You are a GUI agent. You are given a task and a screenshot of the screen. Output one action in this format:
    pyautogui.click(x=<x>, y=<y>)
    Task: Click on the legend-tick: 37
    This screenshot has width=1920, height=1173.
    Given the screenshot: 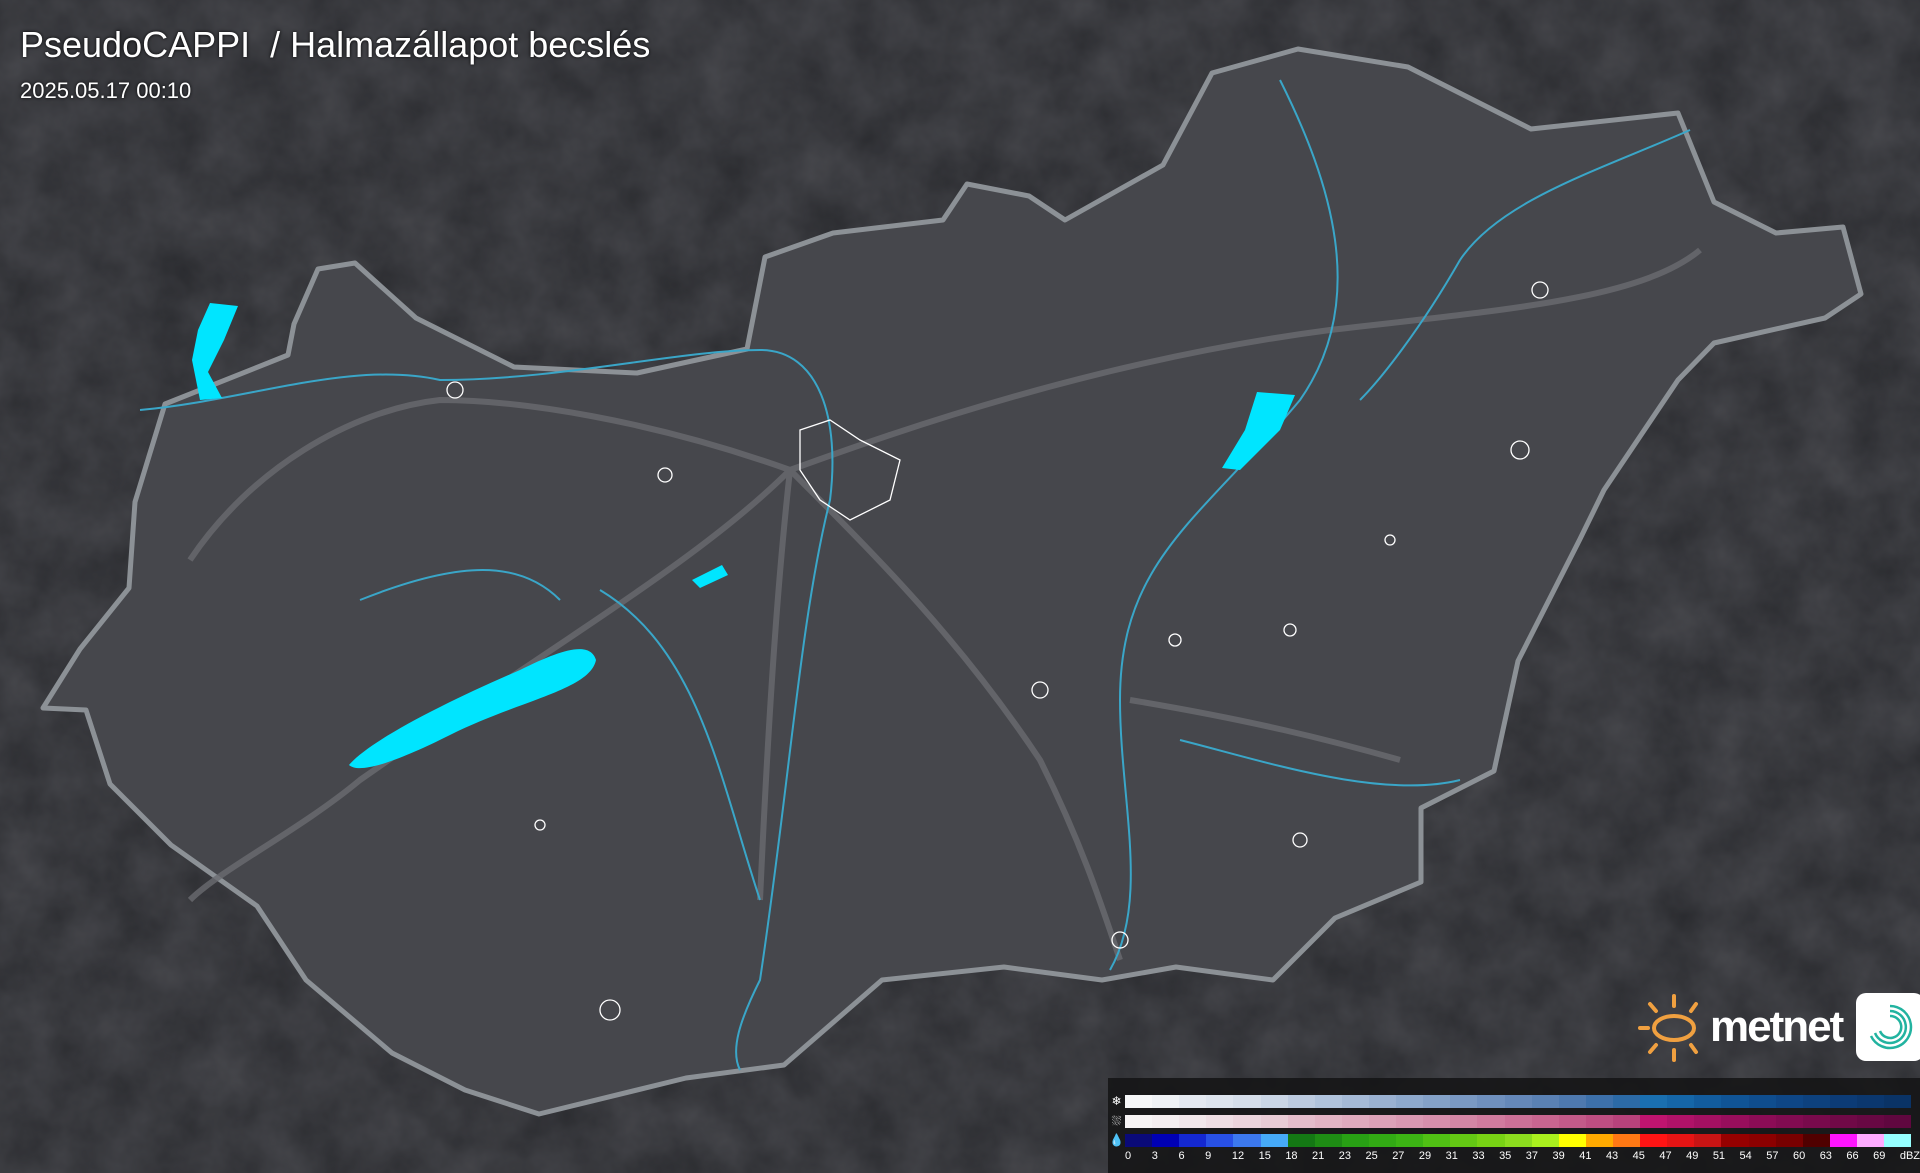 What is the action you would take?
    pyautogui.click(x=1532, y=1156)
    